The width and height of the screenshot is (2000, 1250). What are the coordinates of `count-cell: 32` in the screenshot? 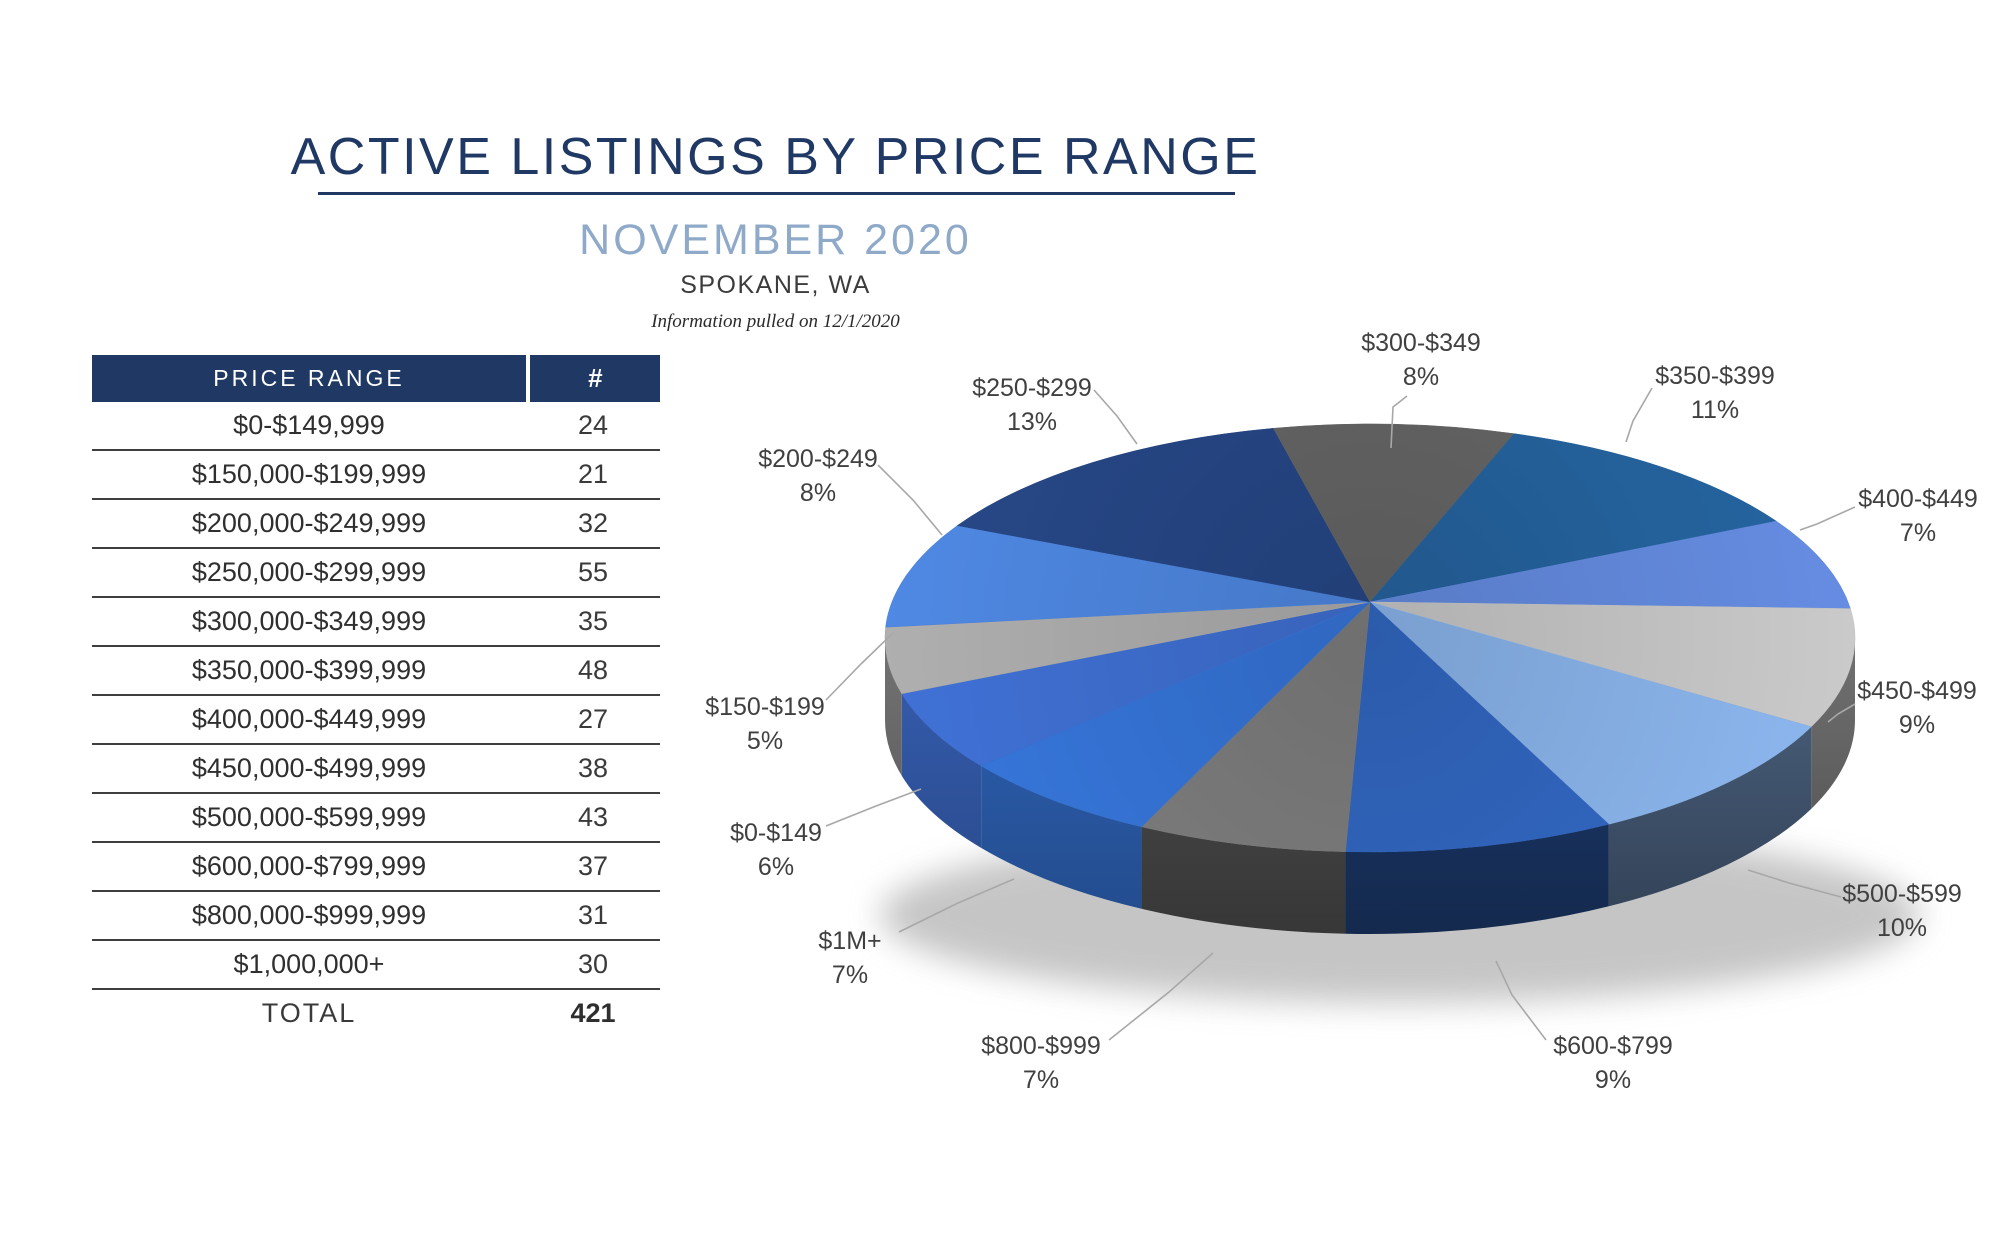 It's located at (593, 523).